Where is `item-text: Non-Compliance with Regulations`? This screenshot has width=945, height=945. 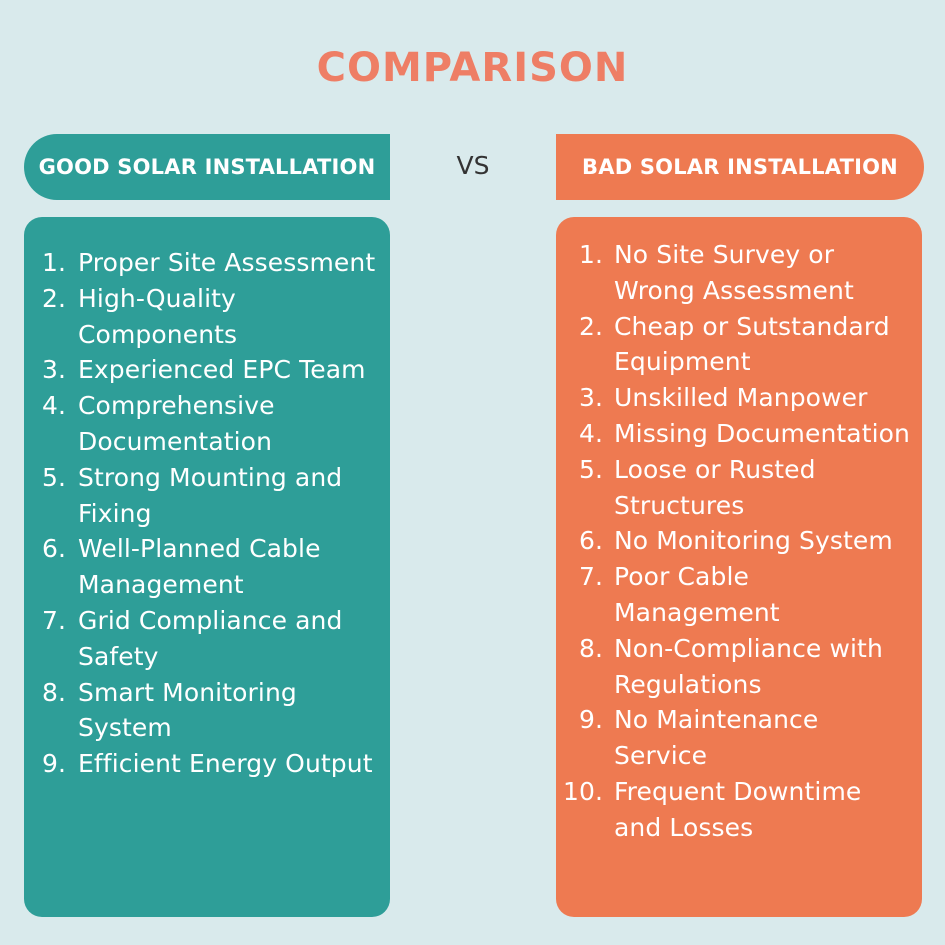 item-text: Non-Compliance with Regulations is located at coordinates (748, 666).